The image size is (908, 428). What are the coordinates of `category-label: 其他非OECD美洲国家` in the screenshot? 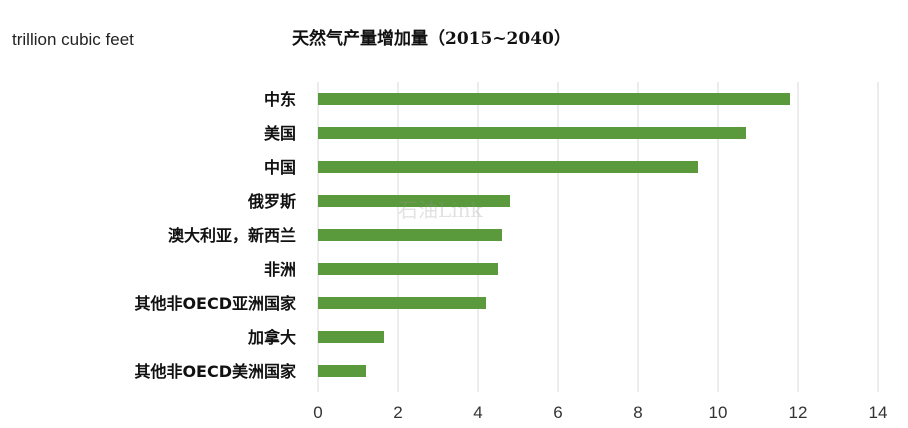 It's located at (215, 371).